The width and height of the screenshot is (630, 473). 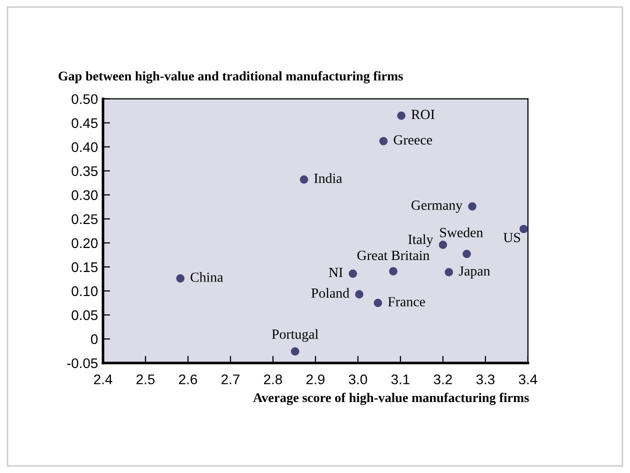 What do you see at coordinates (82, 363) in the screenshot?
I see `y-tick-label: -0.05` at bounding box center [82, 363].